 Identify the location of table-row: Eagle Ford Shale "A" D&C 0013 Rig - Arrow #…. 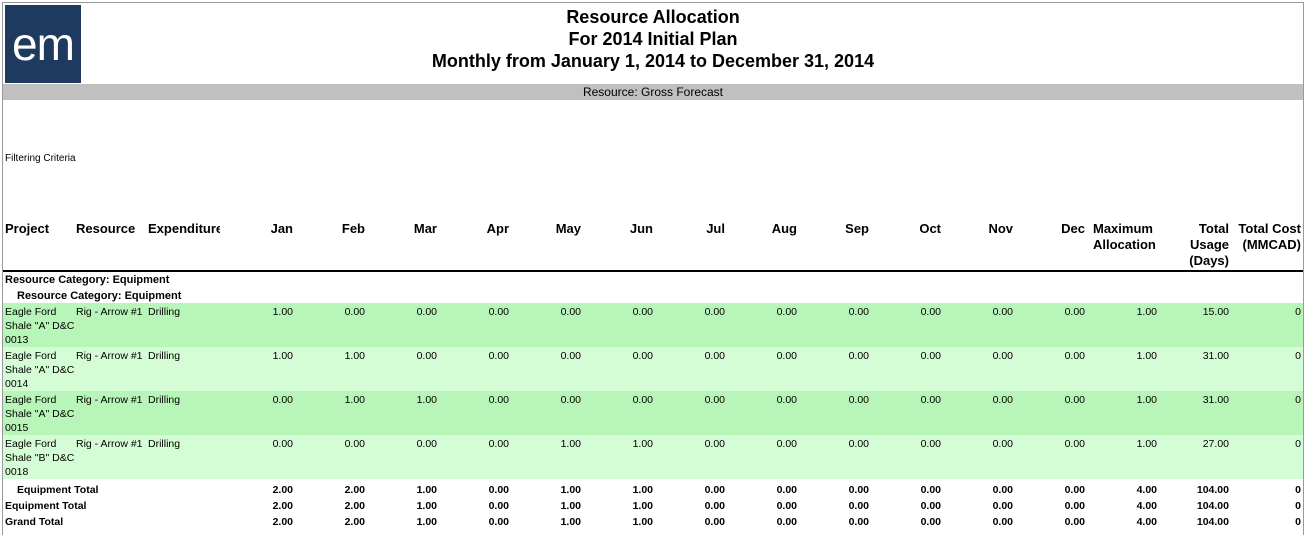
(653, 325).